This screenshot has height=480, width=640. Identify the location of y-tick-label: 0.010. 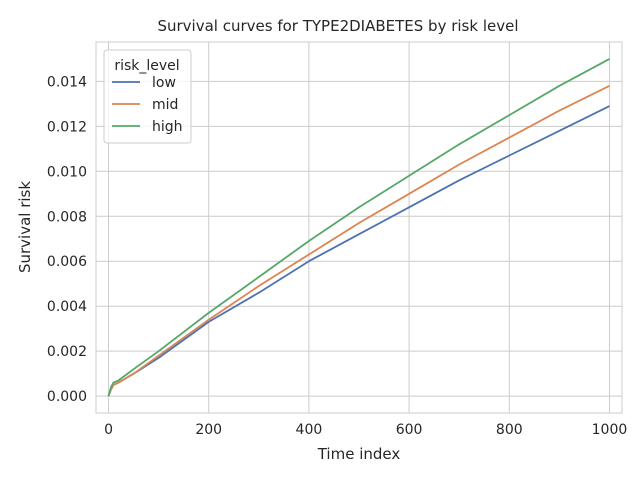
(67, 172).